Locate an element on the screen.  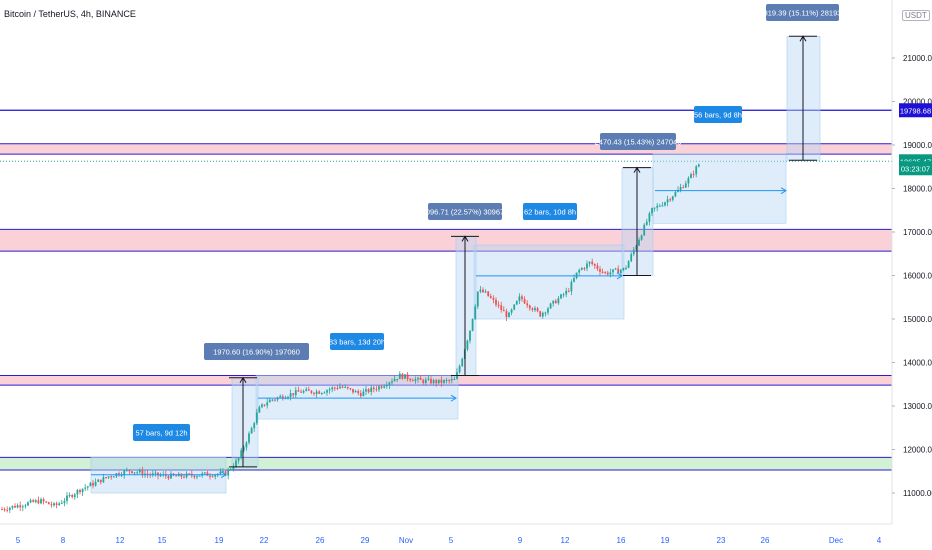
arrow-head is located at coordinates (223, 475).